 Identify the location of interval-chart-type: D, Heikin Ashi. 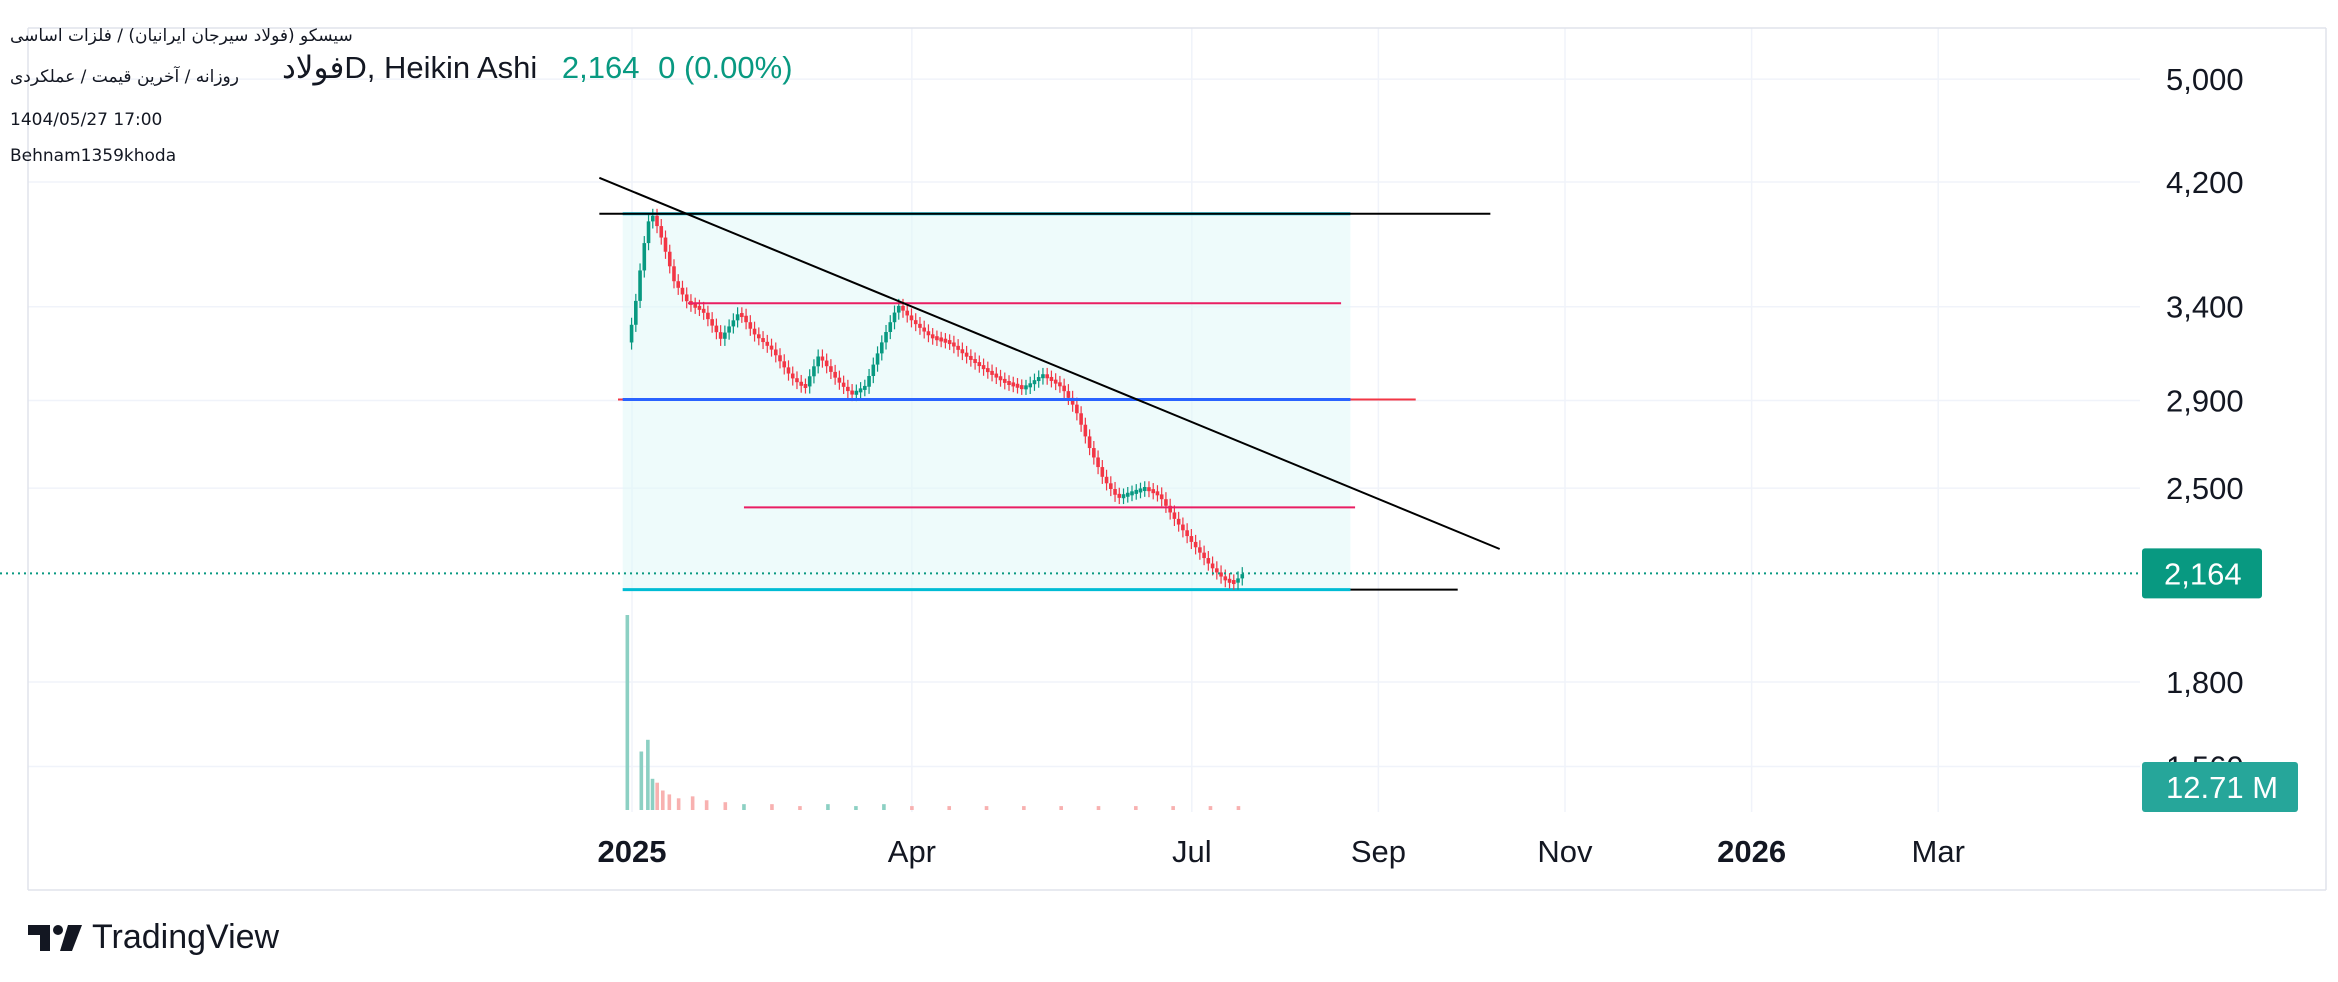
(441, 67).